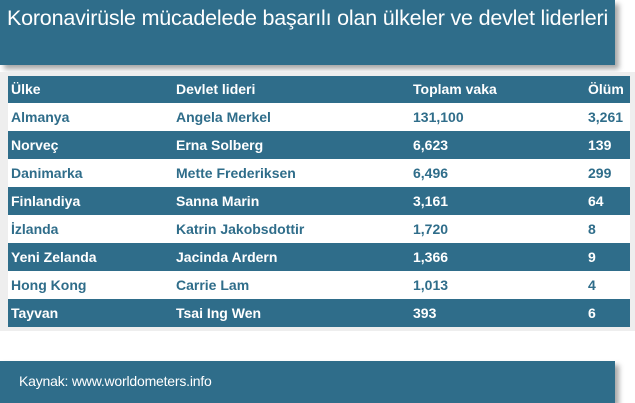  Describe the element at coordinates (46, 201) in the screenshot. I see `cell-country: Finlandiya` at that location.